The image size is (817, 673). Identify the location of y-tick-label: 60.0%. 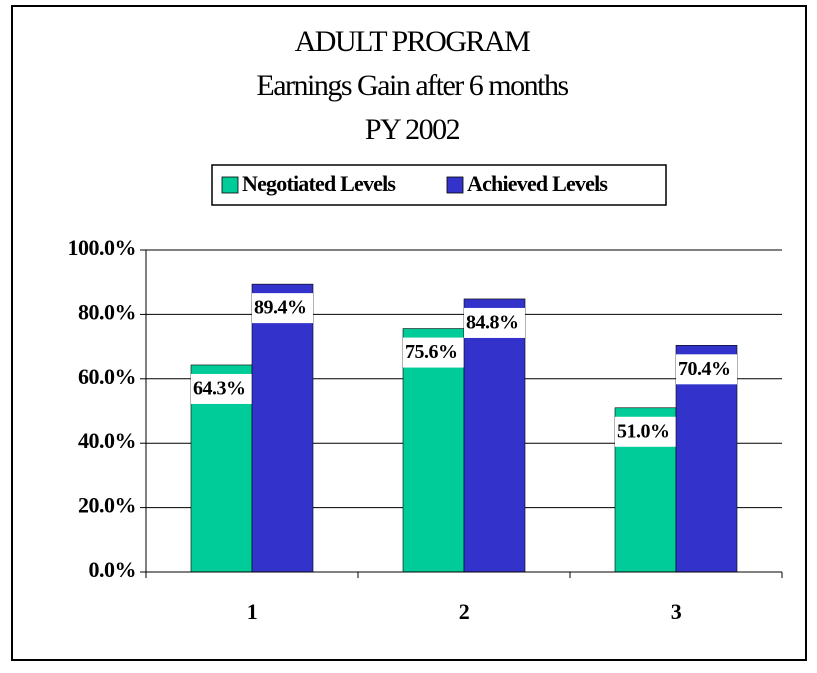
(107, 376).